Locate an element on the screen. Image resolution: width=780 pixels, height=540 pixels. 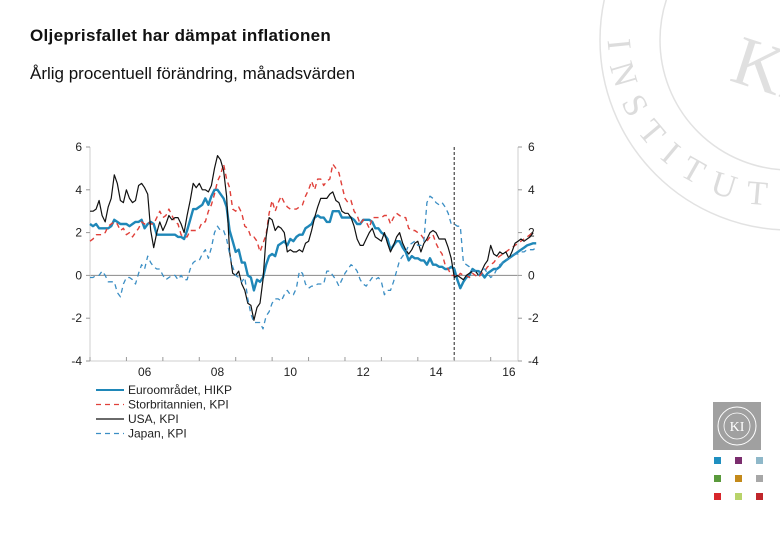
x-tick-label: 10 is located at coordinates (291, 372).